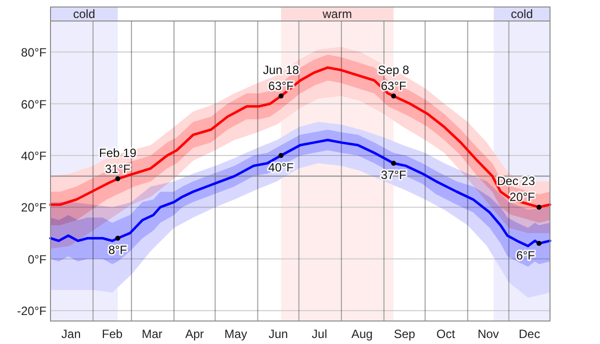 Image resolution: width=600 pixels, height=344 pixels. Describe the element at coordinates (362, 334) in the screenshot. I see `x-tick-label: Aug` at that location.